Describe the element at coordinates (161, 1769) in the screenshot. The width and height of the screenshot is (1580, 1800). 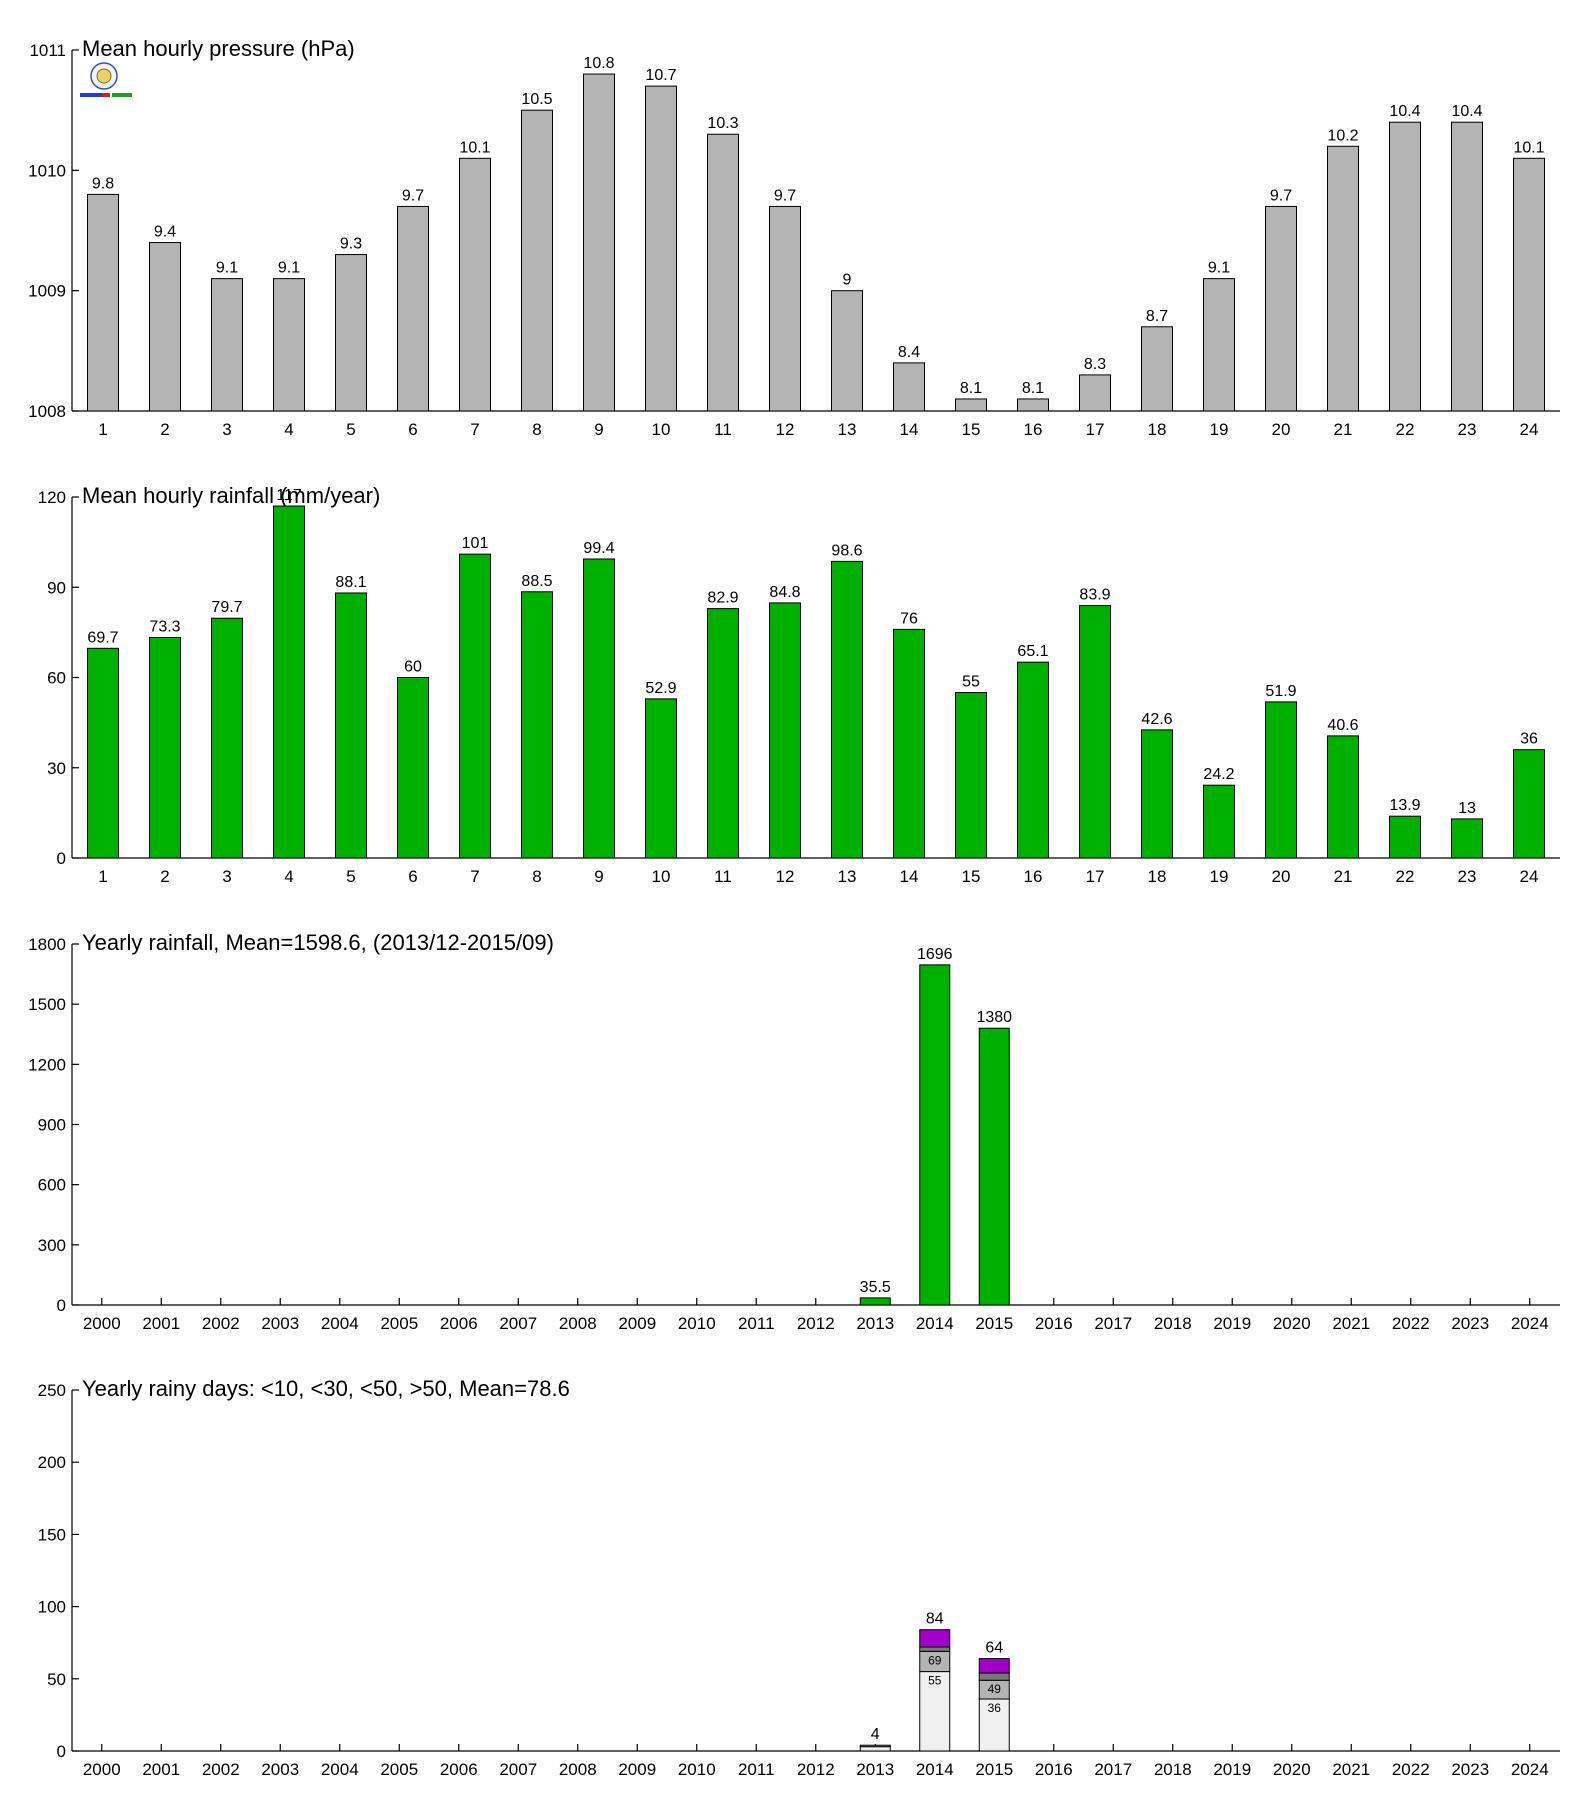
I see `x-tick-label: 2001` at that location.